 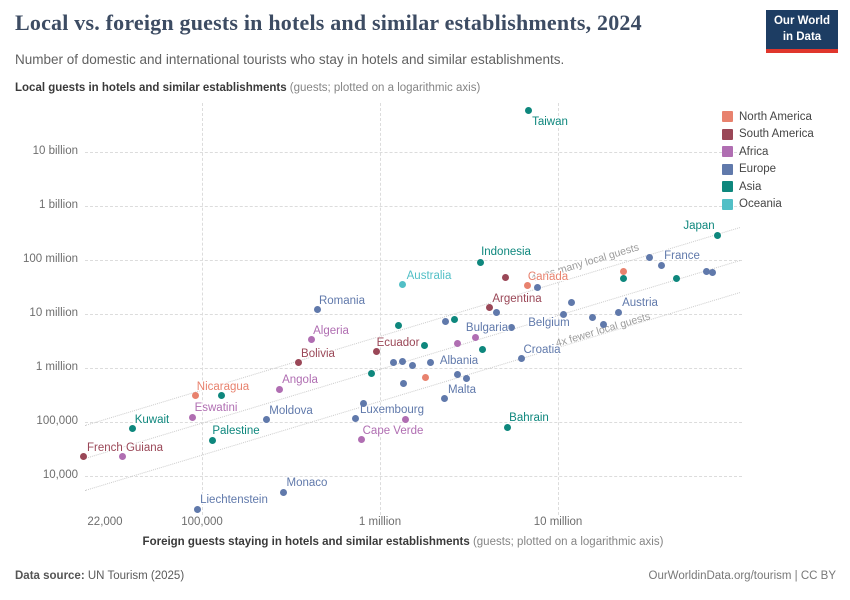 I want to click on legend-label: Europe, so click(x=758, y=169).